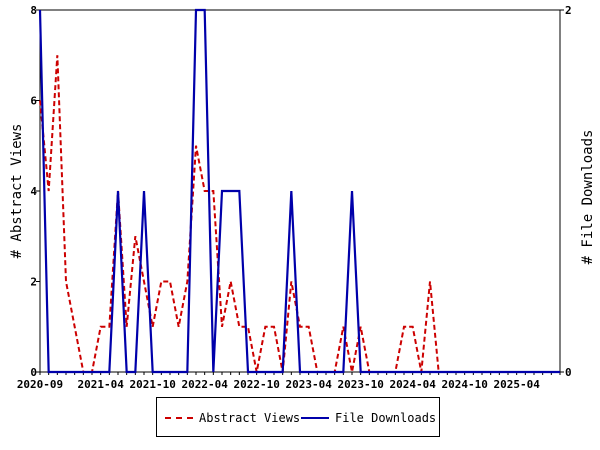  I want to click on y2-tick-label: 2, so click(568, 10).